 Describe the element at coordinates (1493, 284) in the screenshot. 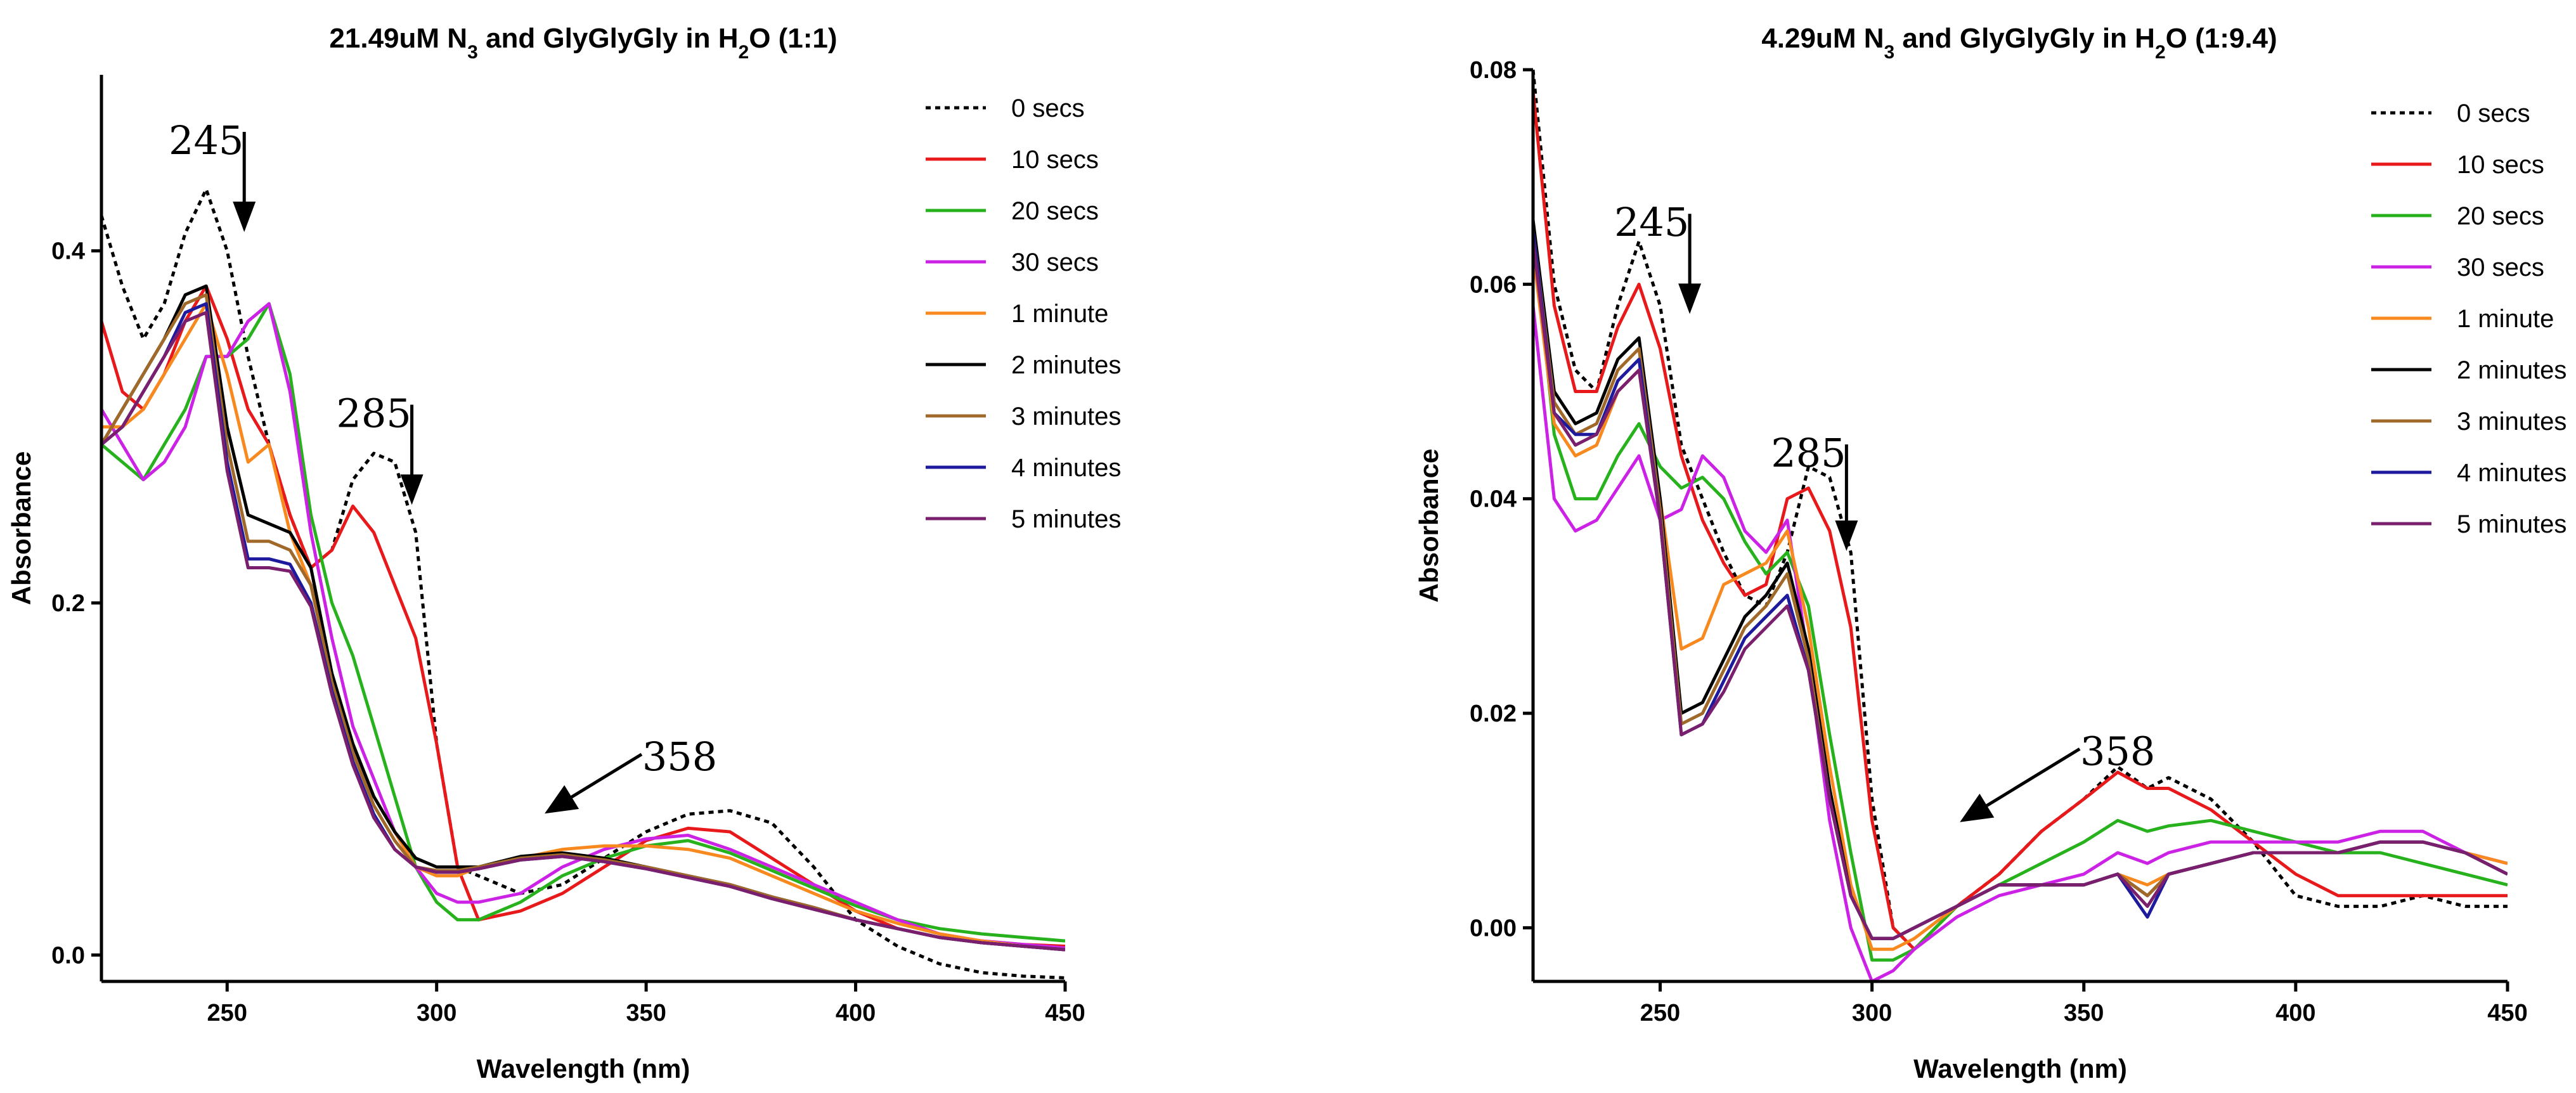

I see `y-tick-label: 0.06` at that location.